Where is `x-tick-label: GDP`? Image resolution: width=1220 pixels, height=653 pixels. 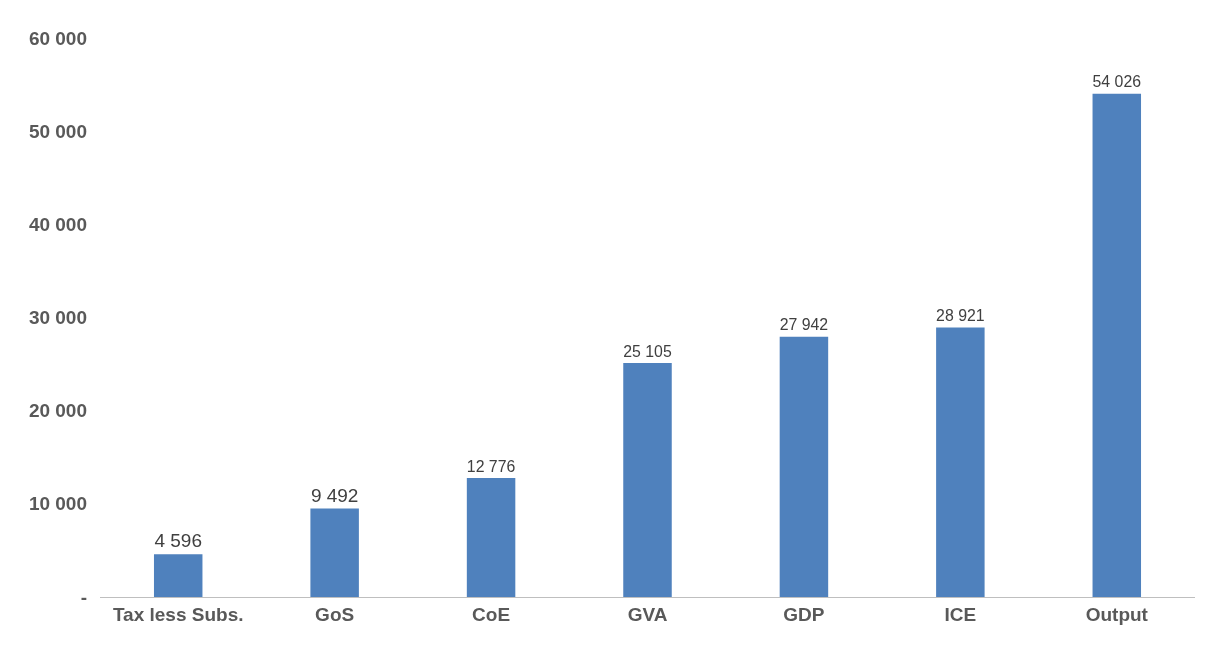
x-tick-label: GDP is located at coordinates (804, 614).